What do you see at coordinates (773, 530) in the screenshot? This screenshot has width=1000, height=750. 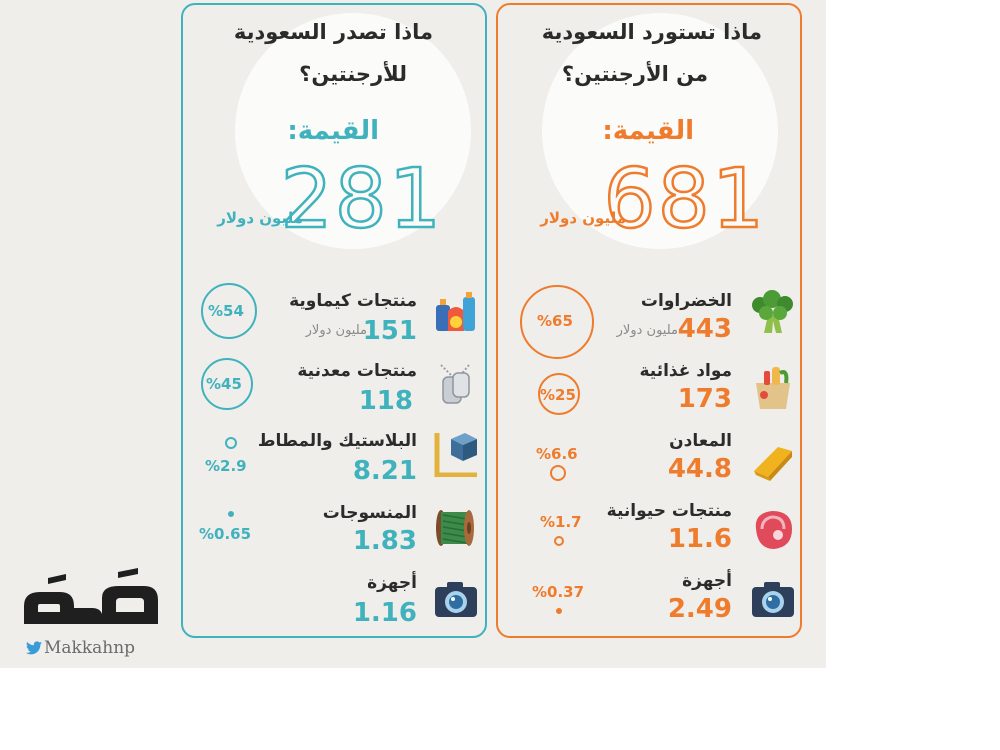 I see `meat-icon` at bounding box center [773, 530].